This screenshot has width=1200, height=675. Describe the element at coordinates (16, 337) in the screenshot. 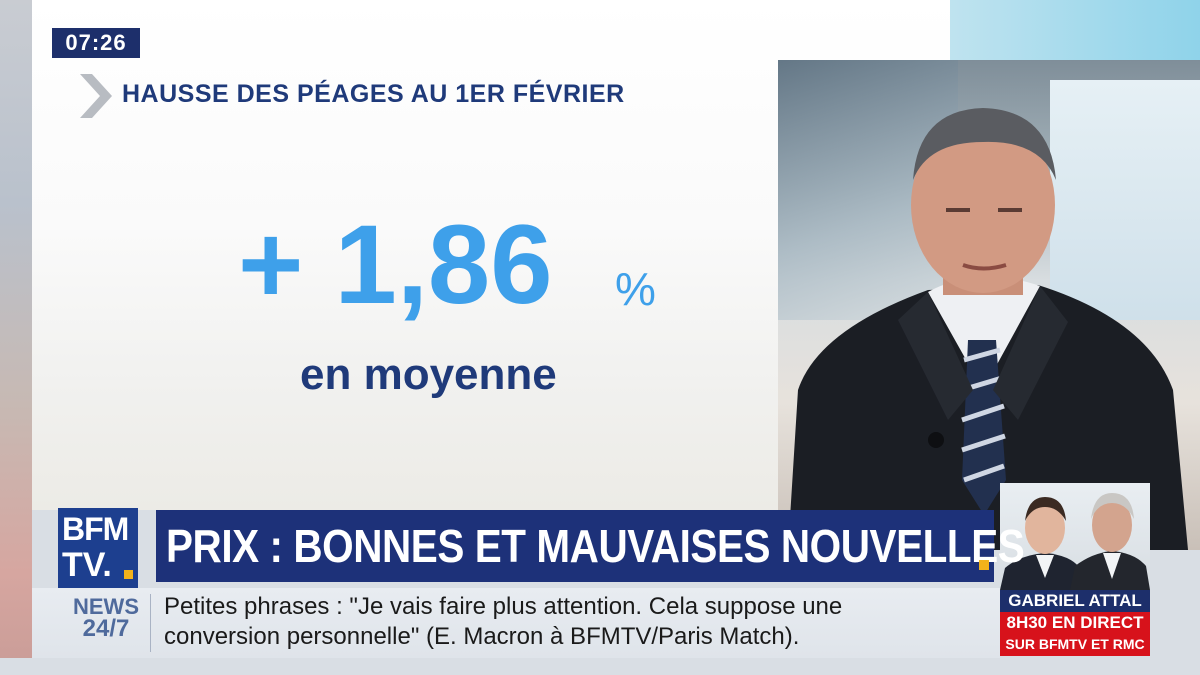

I see `background-left-strip` at that location.